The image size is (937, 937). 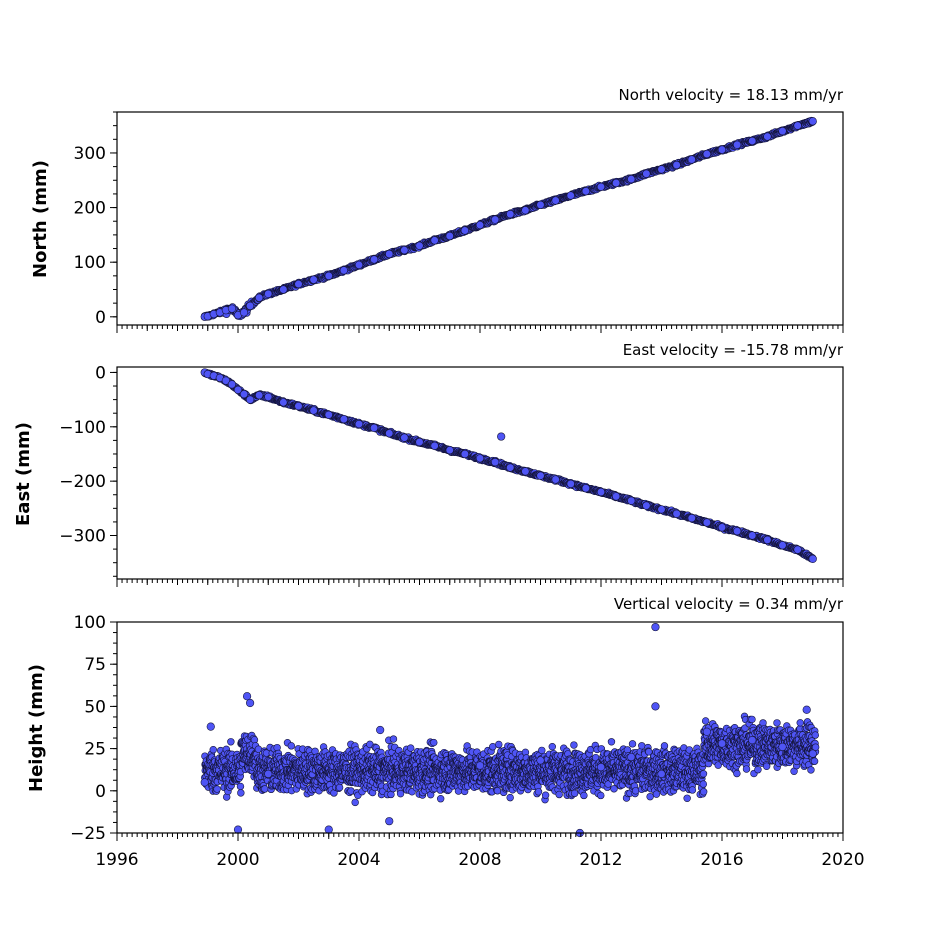 I want to click on north-y-tick-label: 0, so click(x=100, y=318).